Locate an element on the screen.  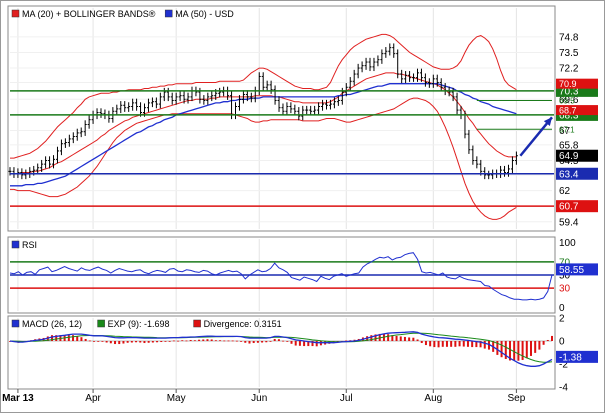
legend-label: EXP (9): -1.698 is located at coordinates (139, 324).